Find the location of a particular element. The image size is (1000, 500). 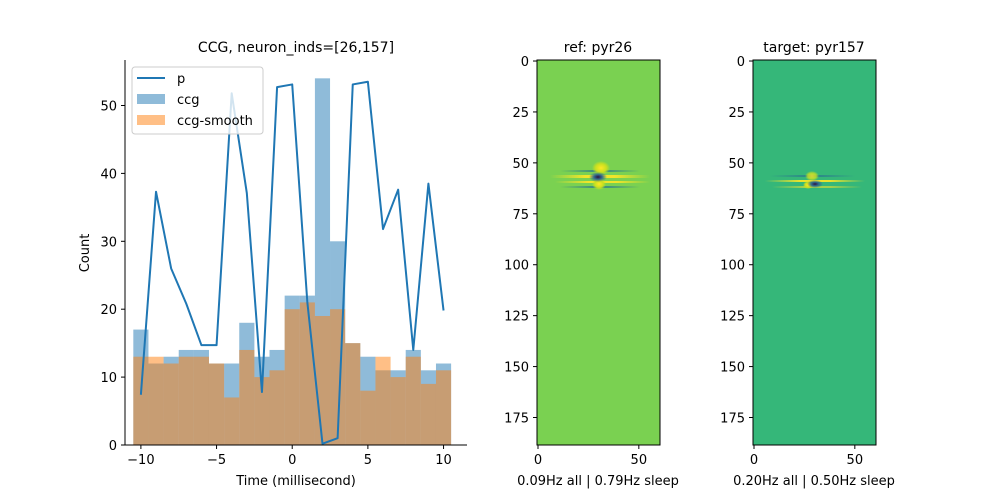

y-tick-label: 30 is located at coordinates (108, 242).